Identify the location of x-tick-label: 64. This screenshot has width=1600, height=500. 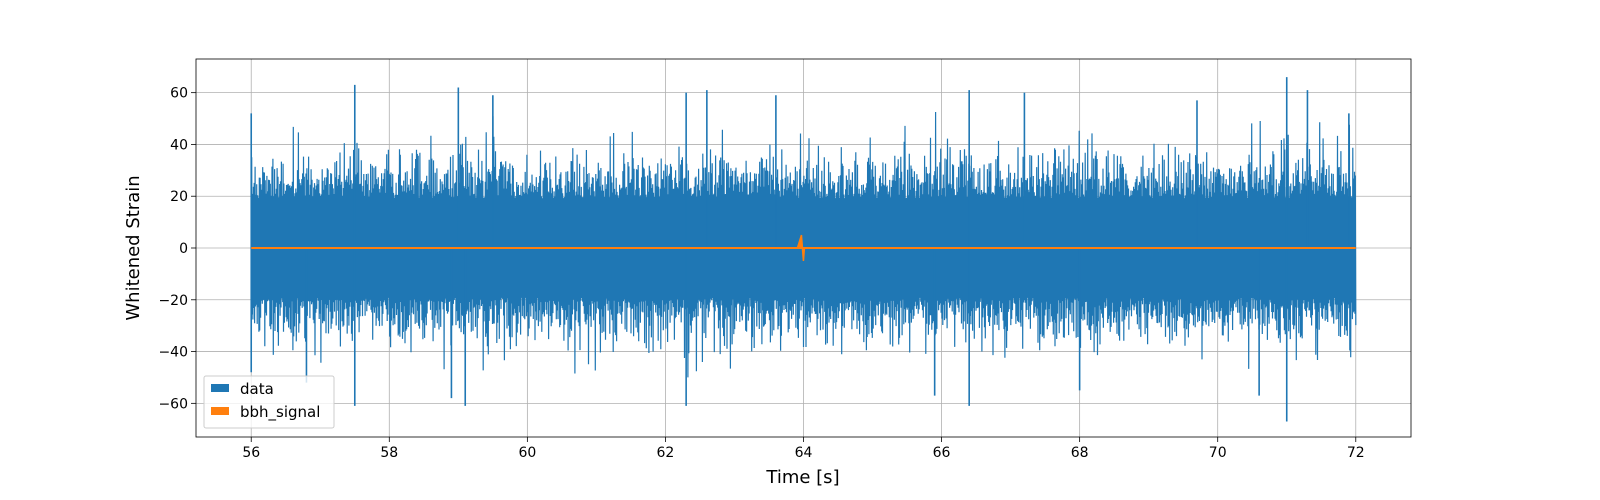
(804, 453).